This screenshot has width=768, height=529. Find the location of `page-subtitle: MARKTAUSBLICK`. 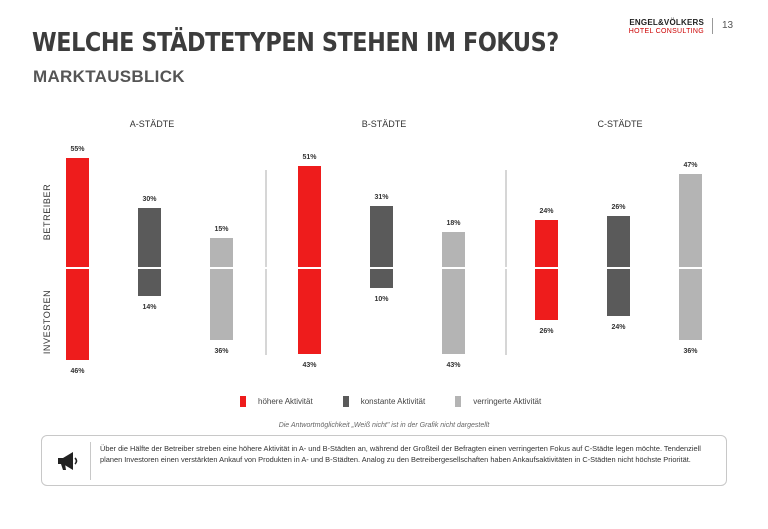

page-subtitle: MARKTAUSBLICK is located at coordinates (109, 76).